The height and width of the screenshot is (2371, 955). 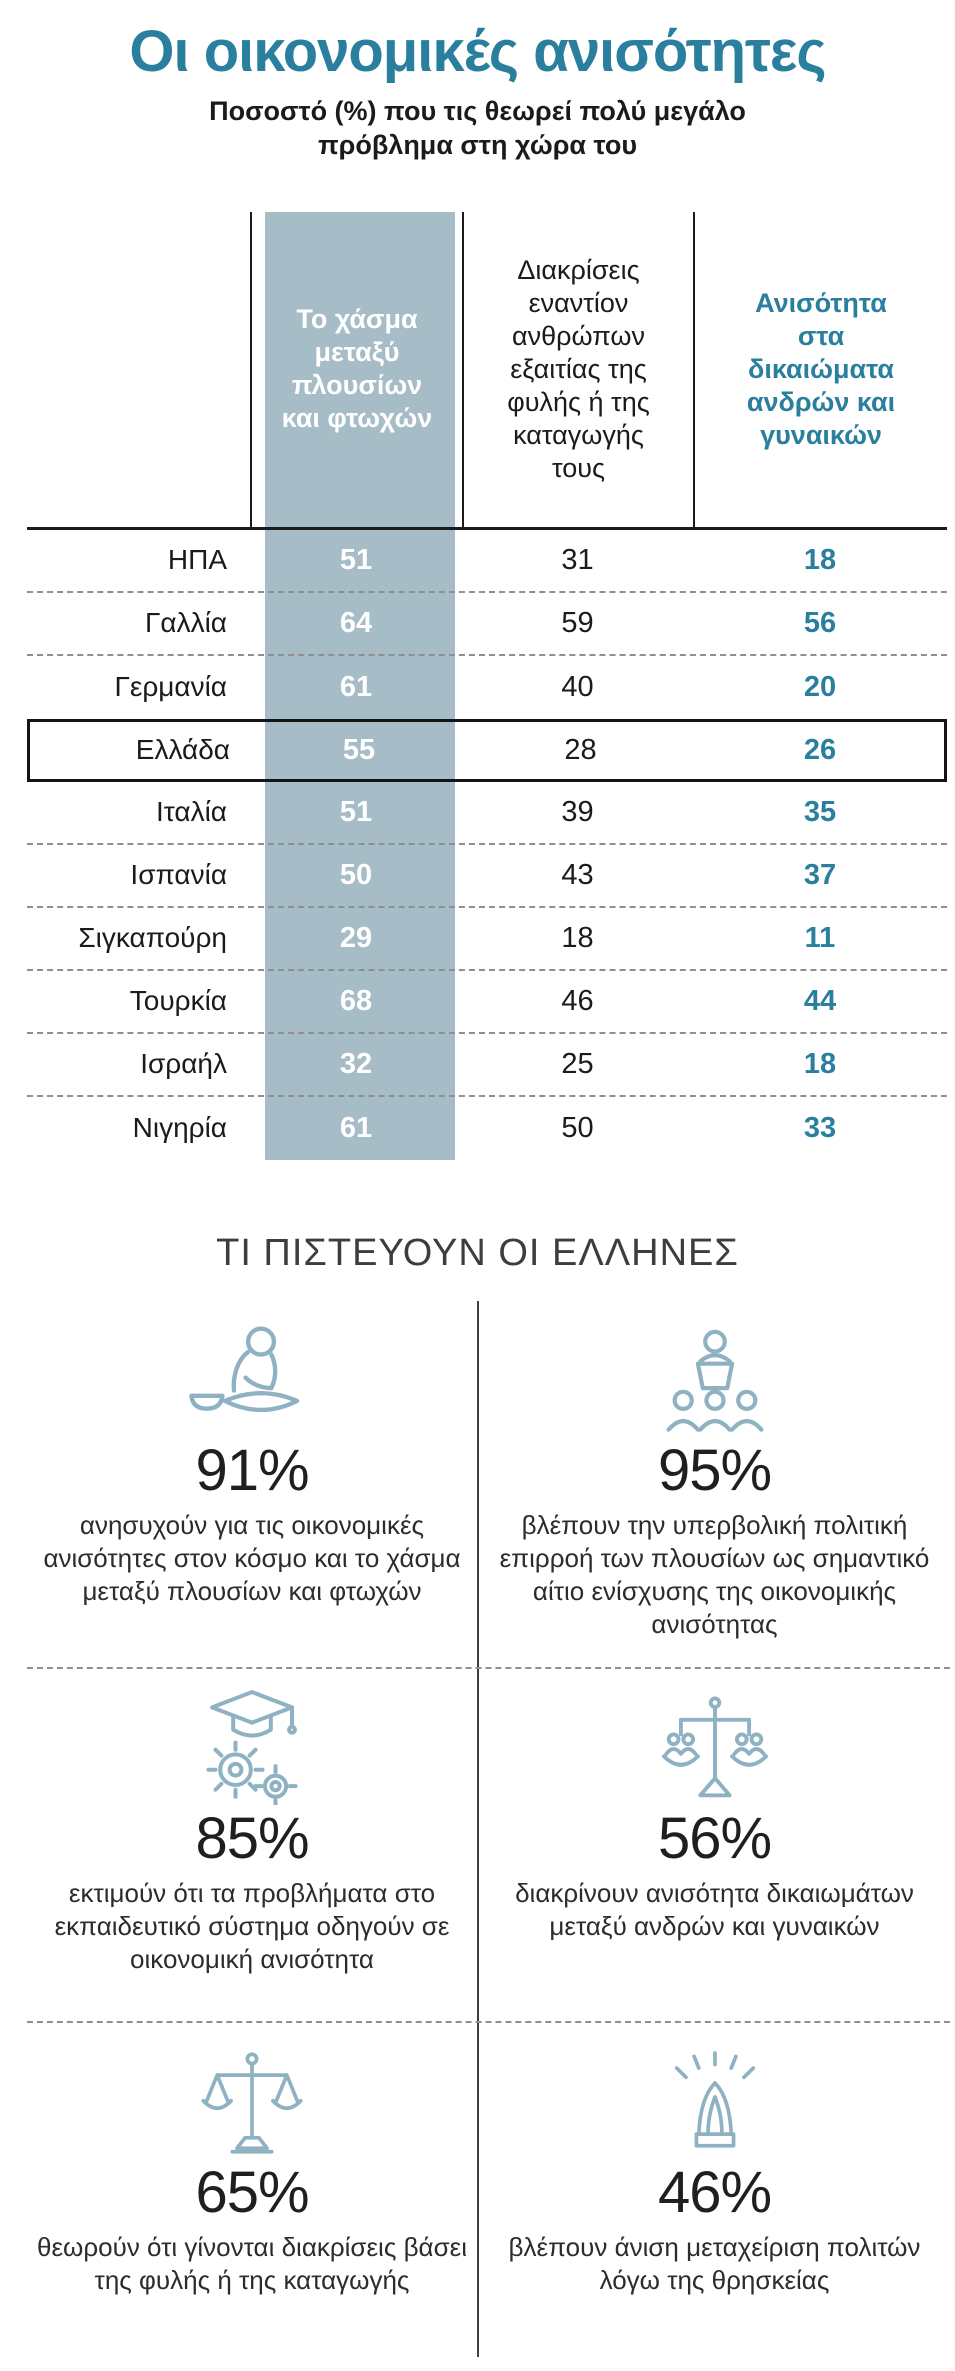 I want to click on stat-value: 46%, so click(x=714, y=2192).